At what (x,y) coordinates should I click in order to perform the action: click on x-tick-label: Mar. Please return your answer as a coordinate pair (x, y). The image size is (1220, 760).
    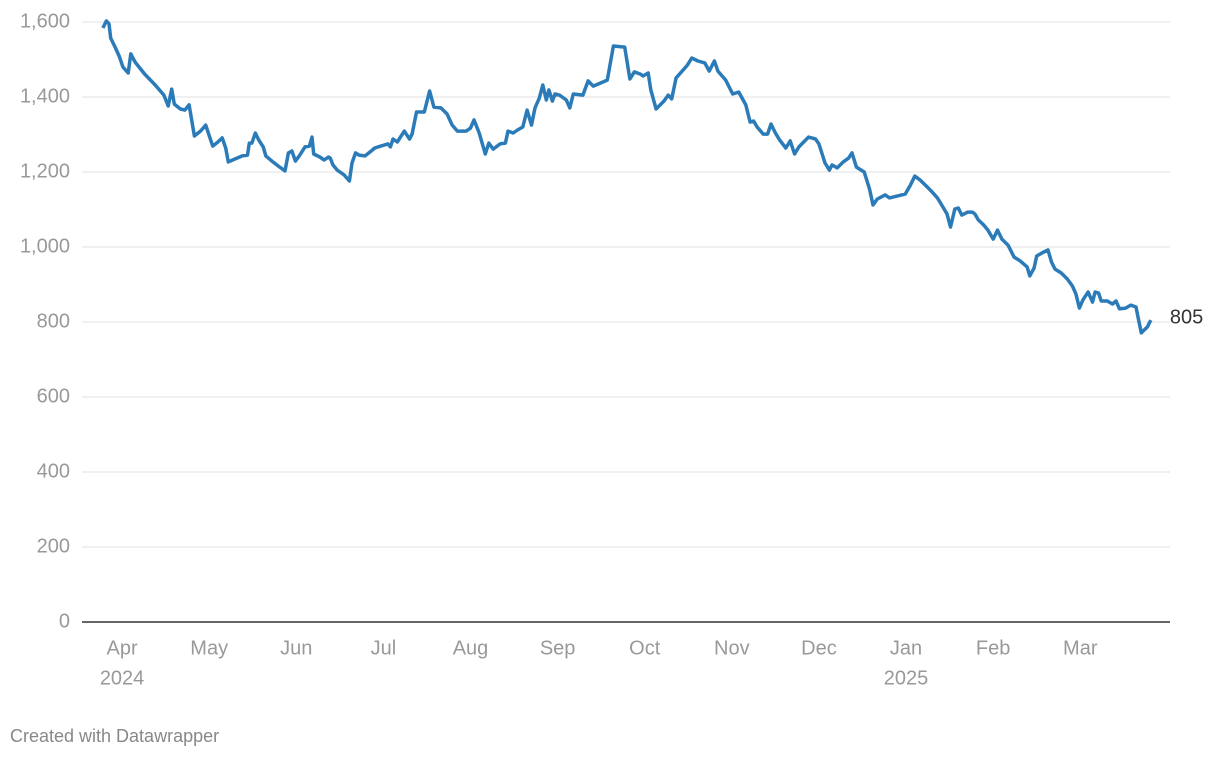
    Looking at the image, I should click on (1080, 648).